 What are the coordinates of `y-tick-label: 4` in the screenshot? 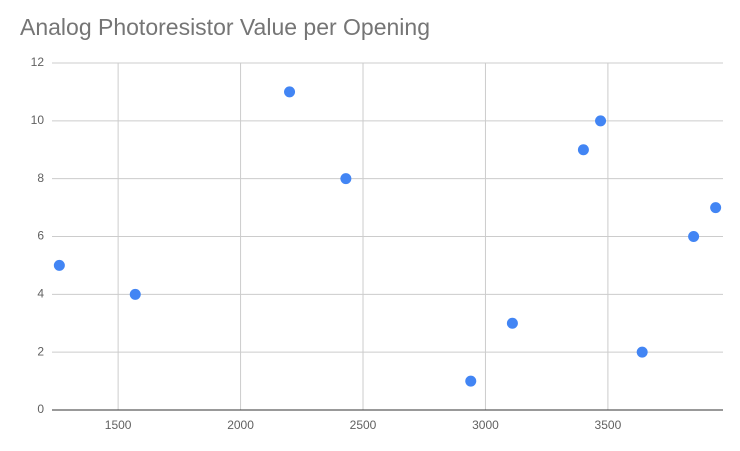 It's located at (40, 294).